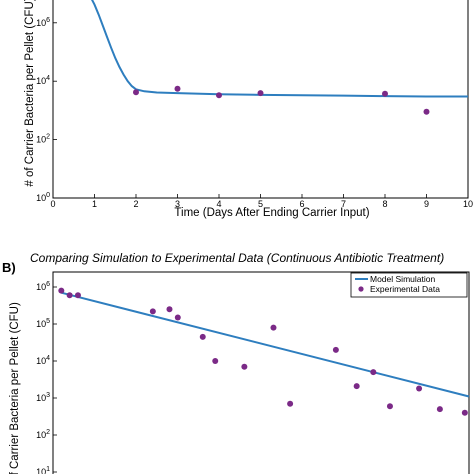 The height and width of the screenshot is (474, 474). Describe the element at coordinates (43, 80) in the screenshot. I see `y-tick-label-a: 10⁴` at that location.